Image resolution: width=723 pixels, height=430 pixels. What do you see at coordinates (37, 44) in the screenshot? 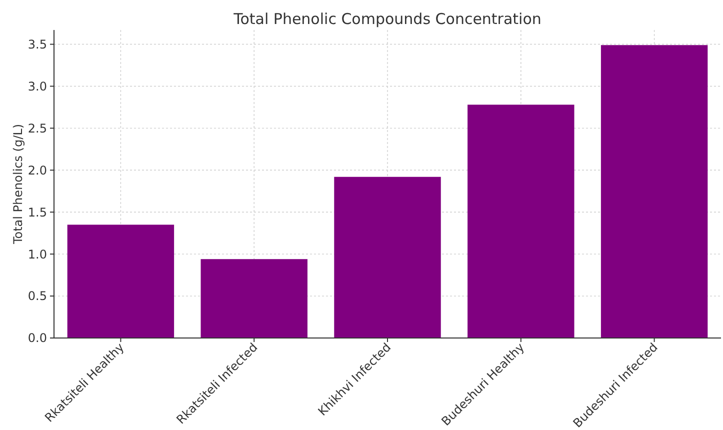
I see `y-tick-label: 3.5` at bounding box center [37, 44].